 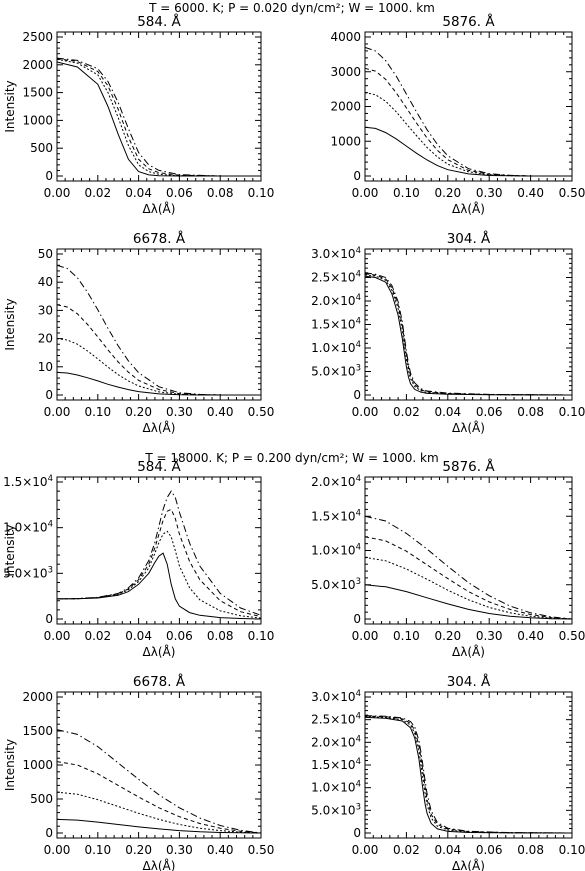 I want to click on y-tick-label: 10, so click(x=45, y=367).